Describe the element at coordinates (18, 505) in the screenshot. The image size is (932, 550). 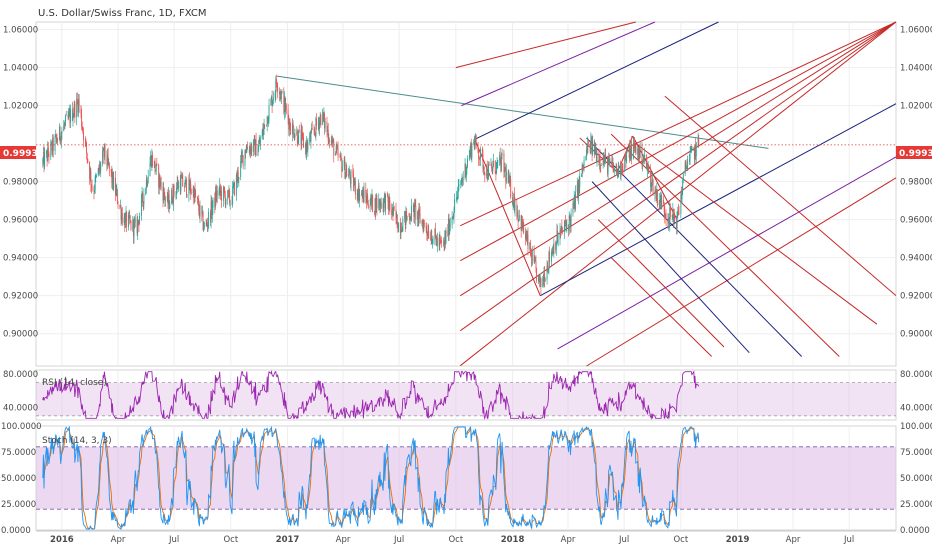
I see `stoch-y-tick-left: 25.0000` at that location.